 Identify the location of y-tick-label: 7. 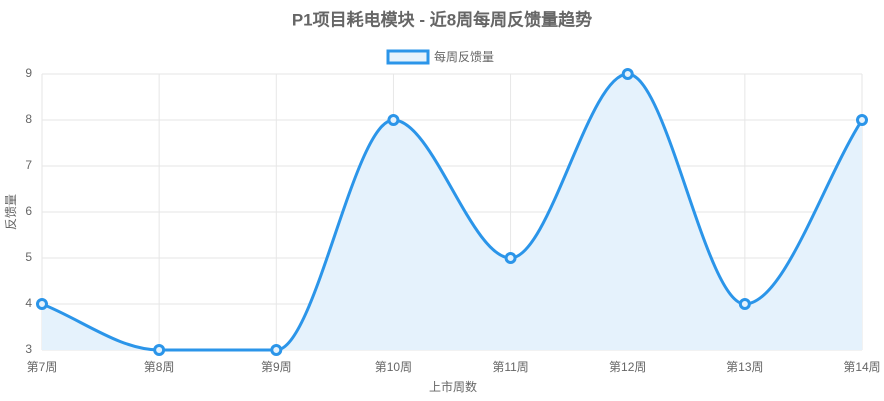
(28, 165).